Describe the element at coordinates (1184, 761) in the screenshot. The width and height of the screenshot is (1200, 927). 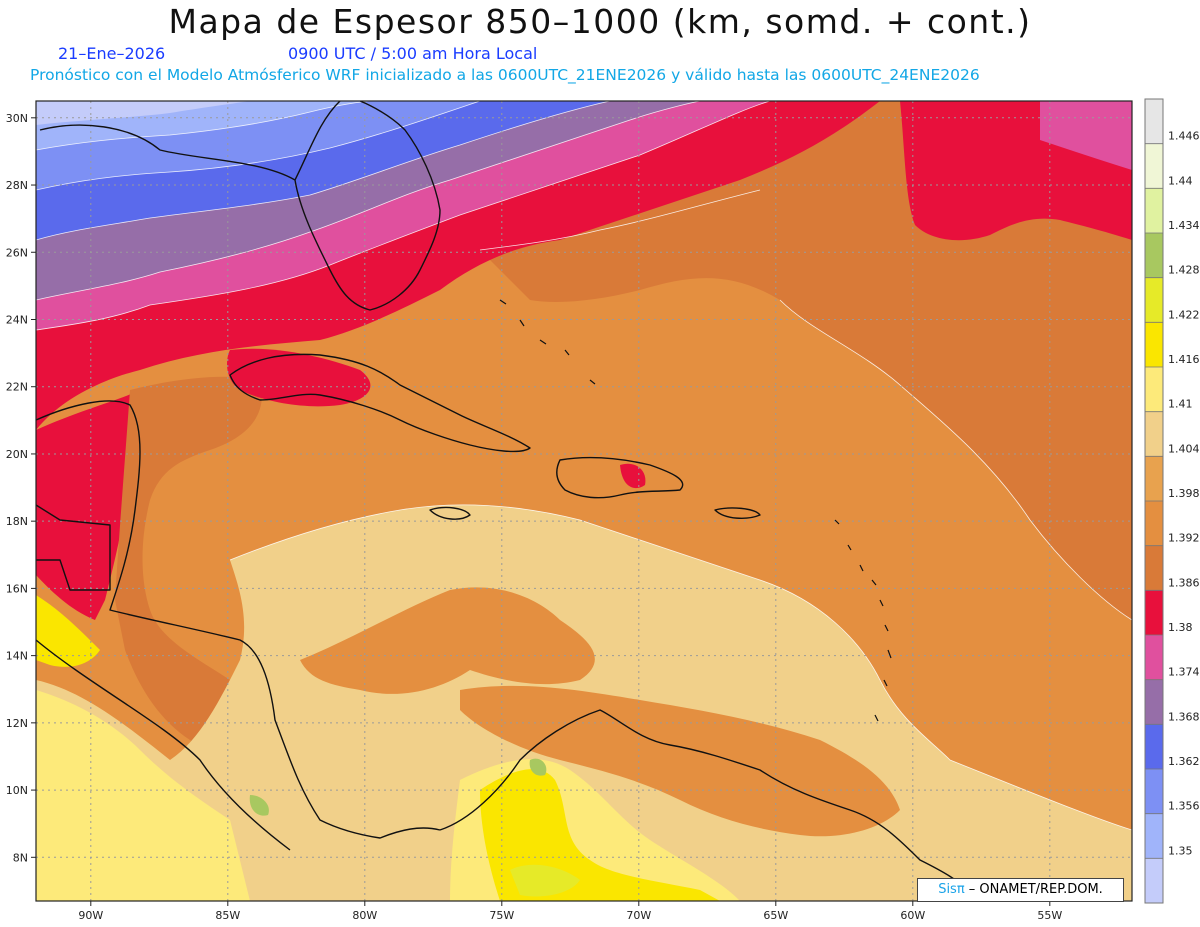
I see `colorbar-label: 1.362` at that location.